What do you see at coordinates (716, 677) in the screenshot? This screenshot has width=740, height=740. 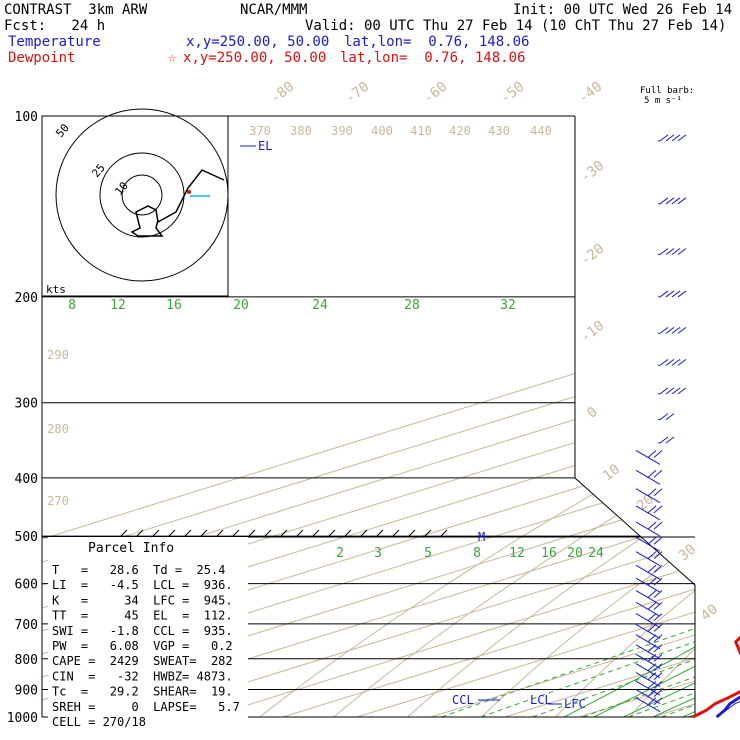 I see `dewpoint-profile-line` at bounding box center [716, 677].